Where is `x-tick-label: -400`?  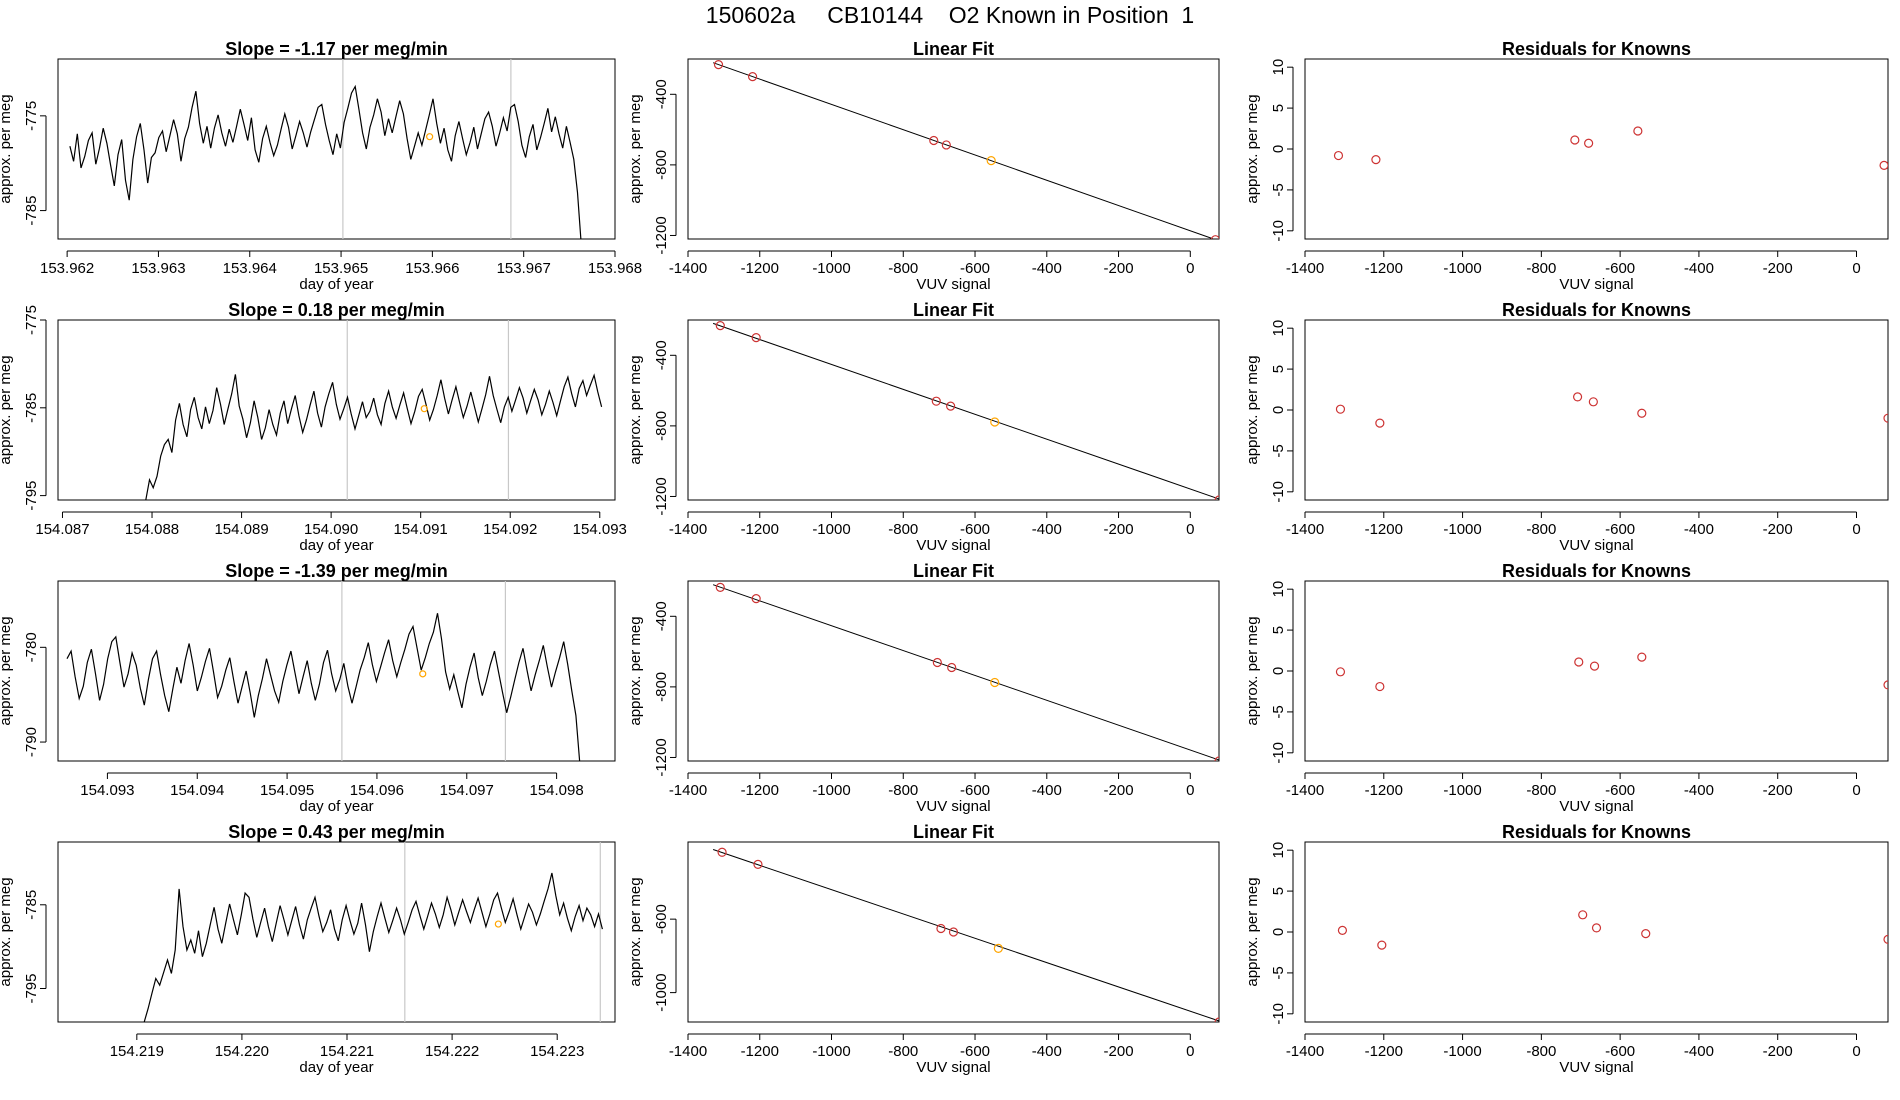
x-tick-label: -400 is located at coordinates (1699, 268).